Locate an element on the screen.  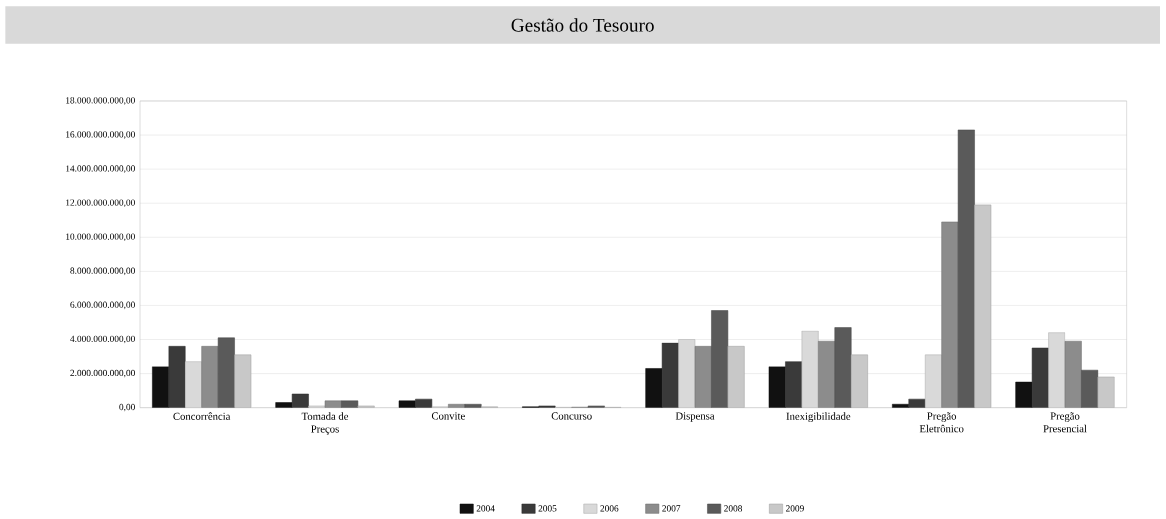
x-tick-label: Pregão Eletrônico is located at coordinates (941, 422).